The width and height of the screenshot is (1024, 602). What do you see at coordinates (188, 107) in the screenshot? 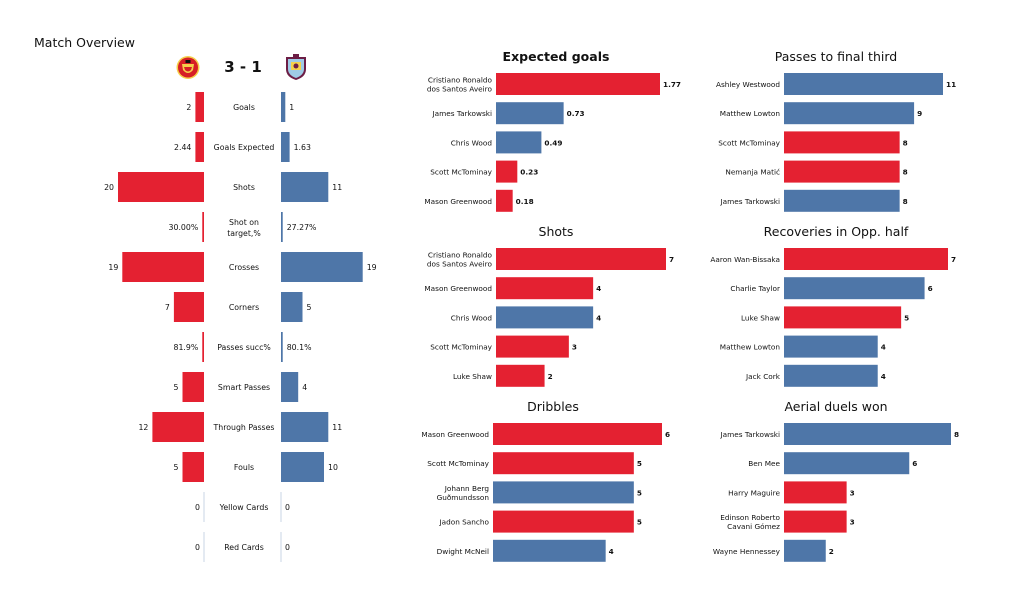
I see `home-value-label: 2` at bounding box center [188, 107].